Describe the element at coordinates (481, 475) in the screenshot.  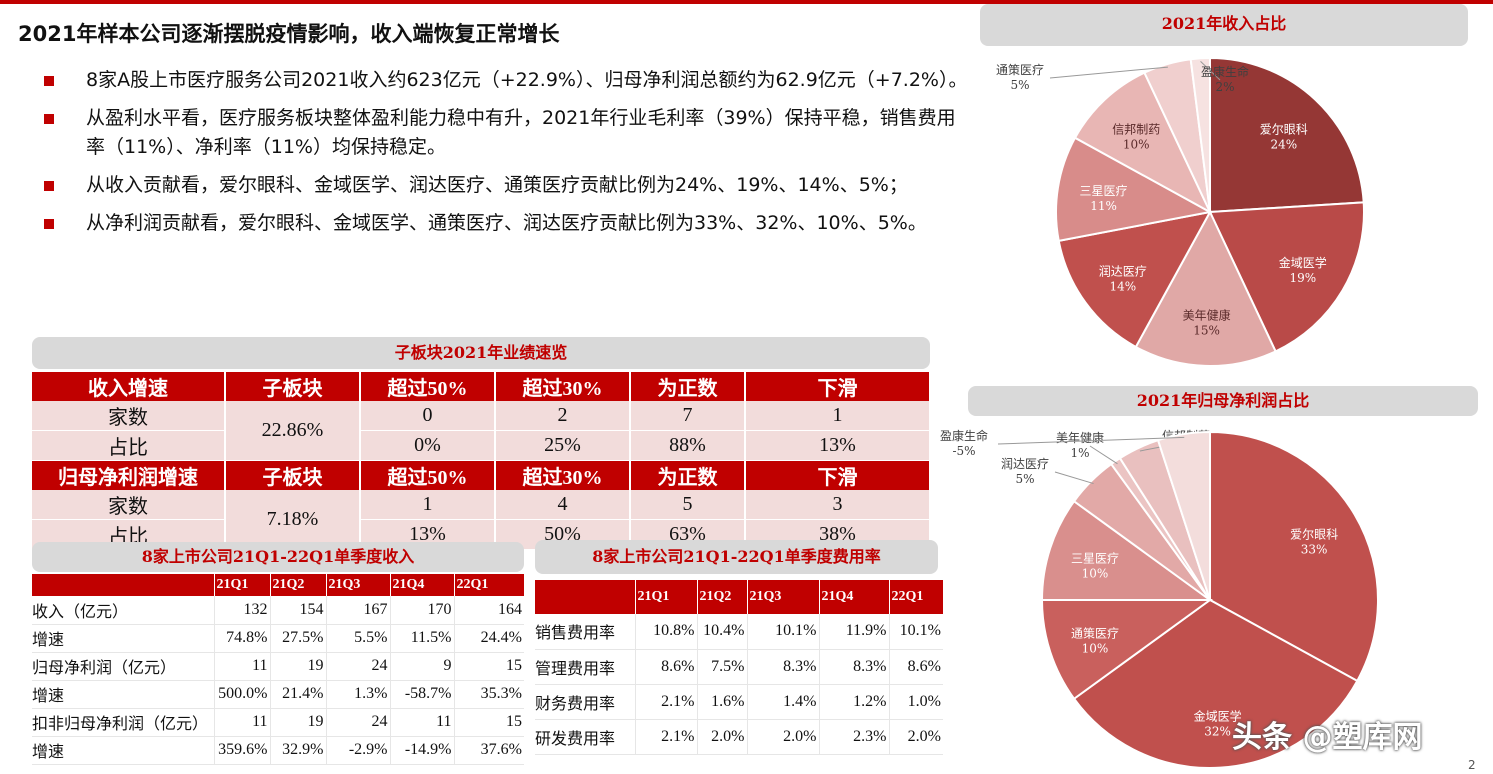
I see `table-header-row: 归母净利润增速 子板块 超过50% 超过30% 为正数 下滑` at that location.